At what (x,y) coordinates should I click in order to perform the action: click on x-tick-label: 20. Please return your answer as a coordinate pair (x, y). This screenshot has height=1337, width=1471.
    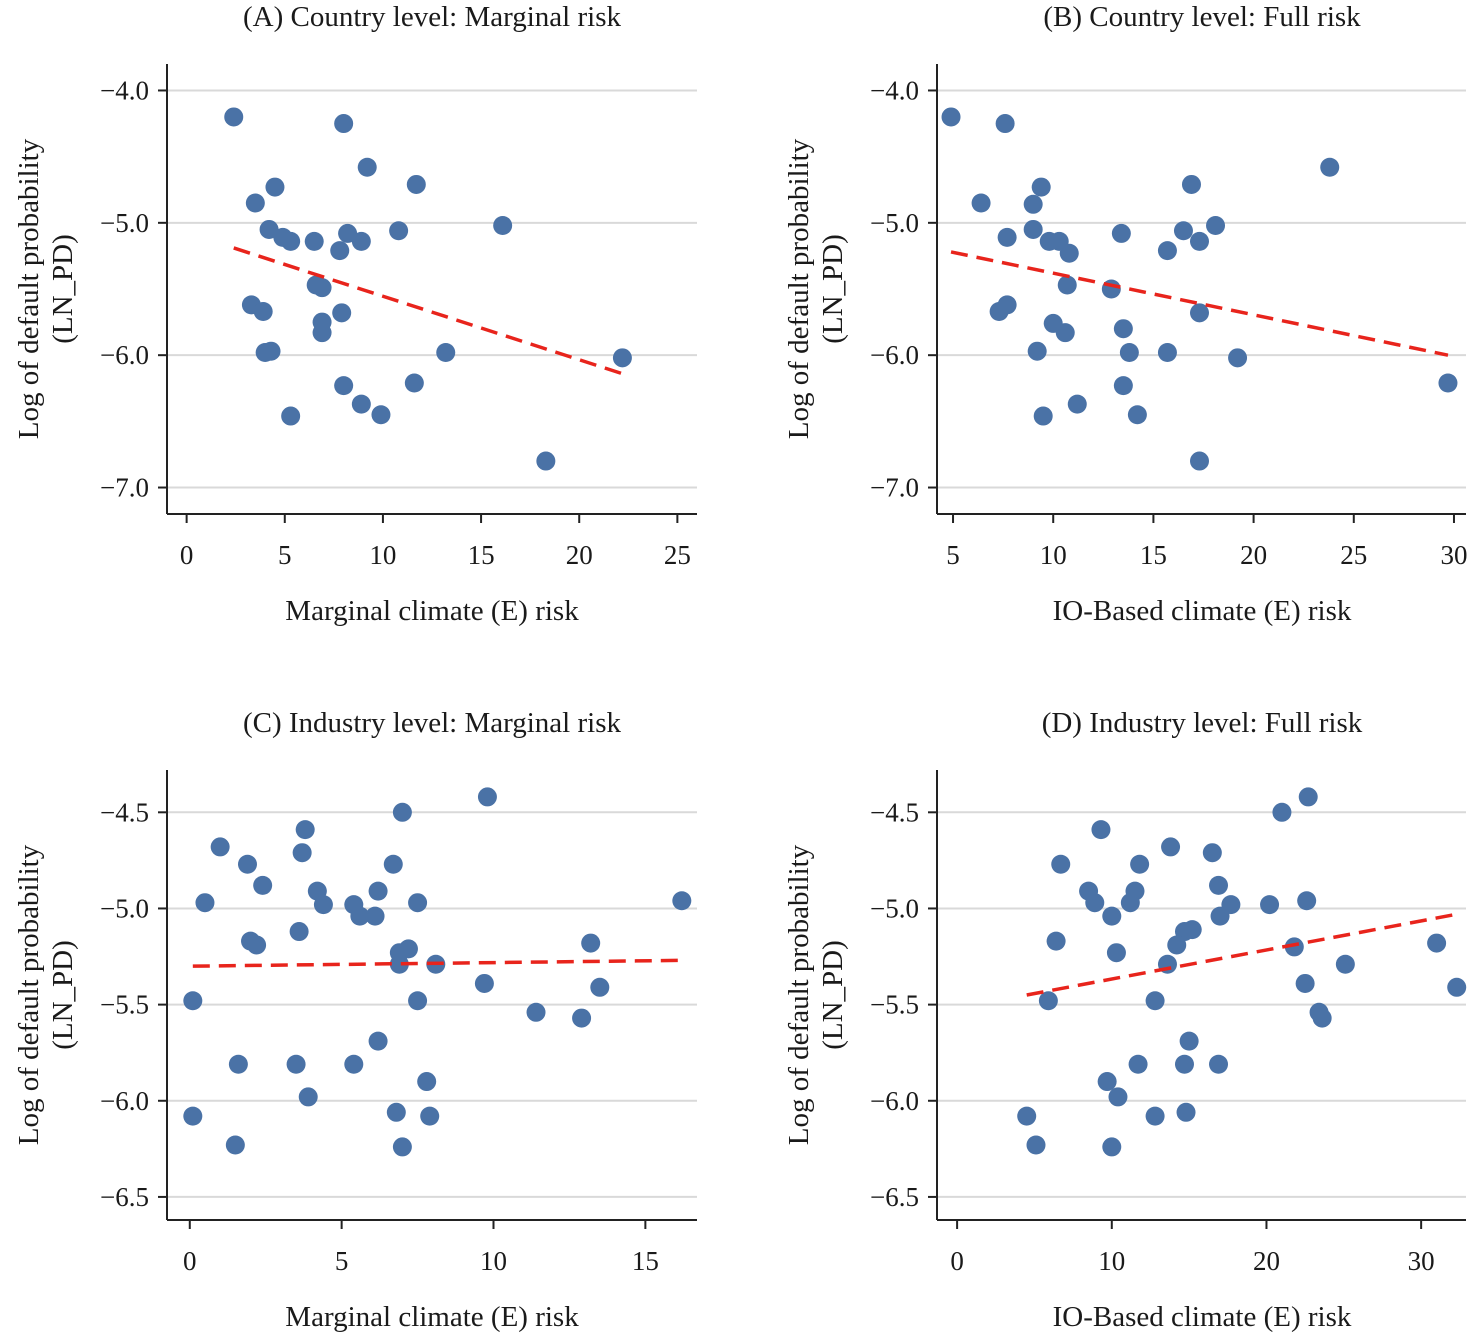
    Looking at the image, I should click on (1253, 555).